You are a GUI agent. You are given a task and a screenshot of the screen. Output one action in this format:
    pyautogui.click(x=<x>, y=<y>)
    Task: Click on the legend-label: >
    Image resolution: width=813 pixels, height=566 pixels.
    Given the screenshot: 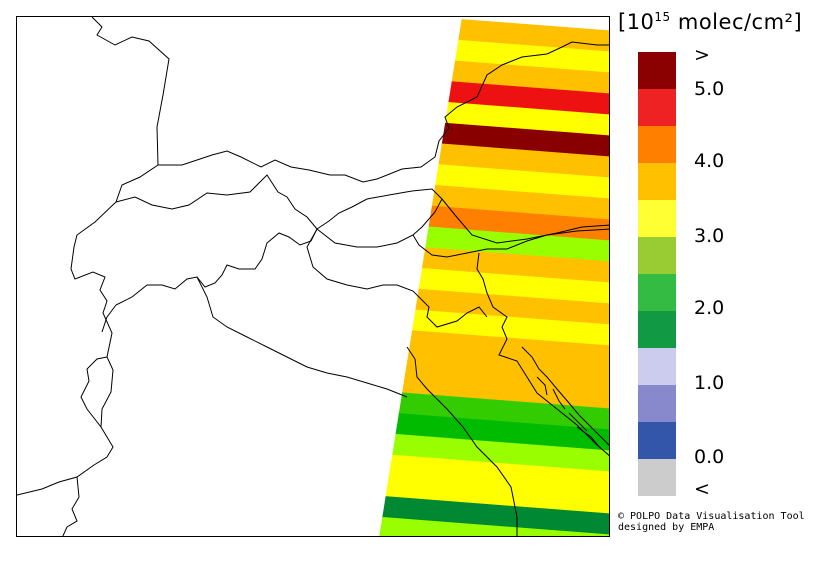 What is the action you would take?
    pyautogui.click(x=702, y=55)
    